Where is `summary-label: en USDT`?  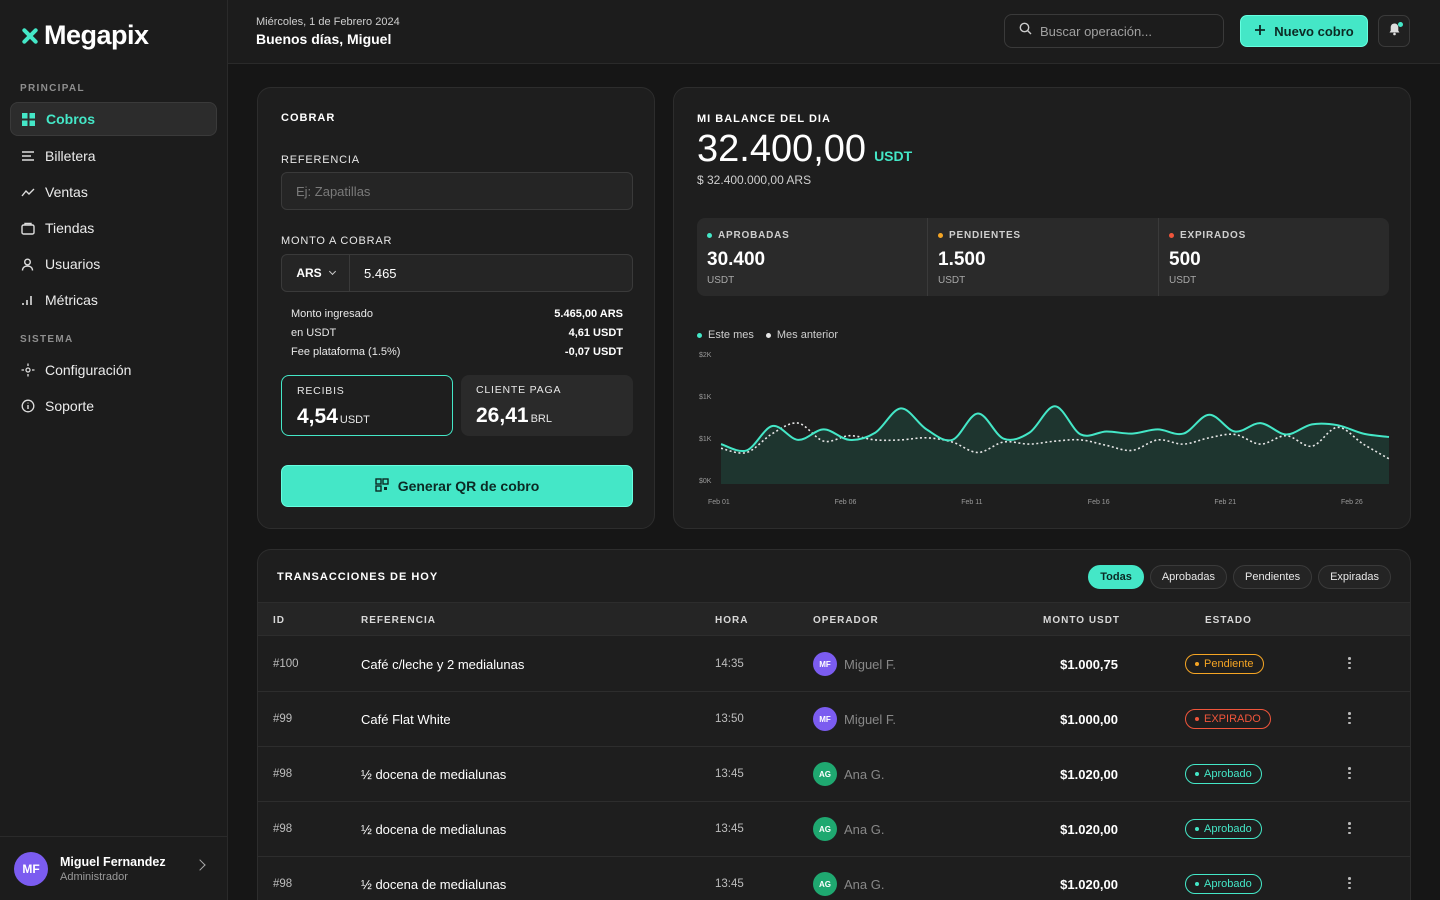
summary-label: en USDT is located at coordinates (314, 333).